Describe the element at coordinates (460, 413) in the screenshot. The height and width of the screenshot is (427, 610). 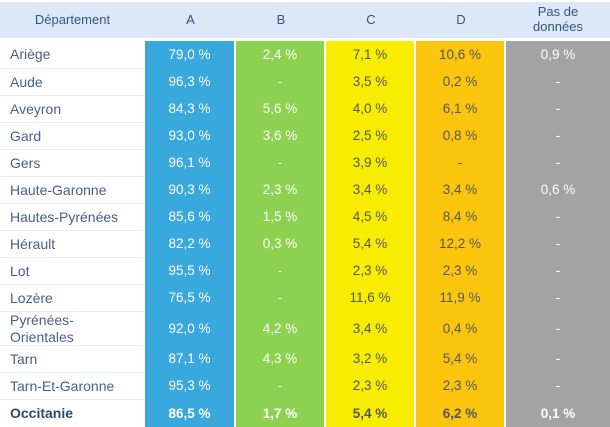
I see `value-d: 6,2 %` at that location.